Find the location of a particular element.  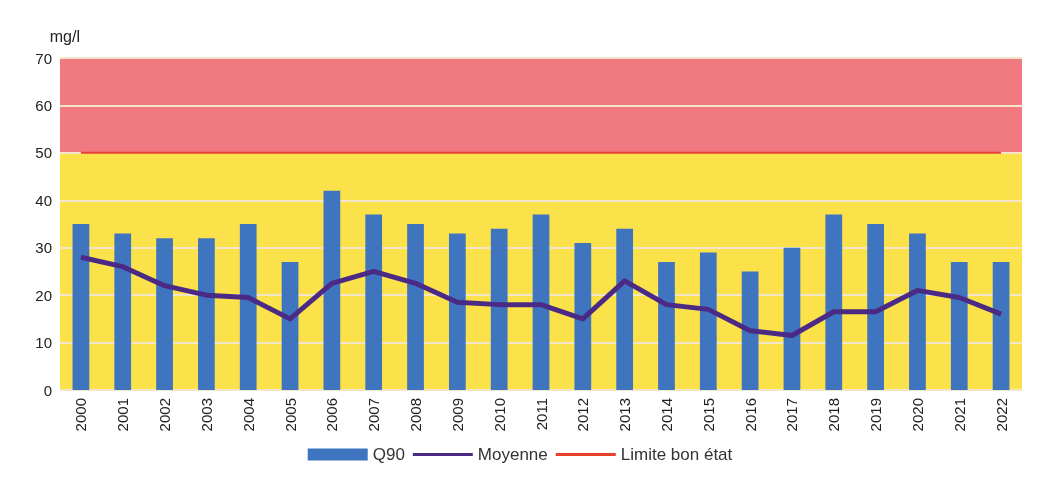

x-tick-label: 2007 is located at coordinates (374, 415).